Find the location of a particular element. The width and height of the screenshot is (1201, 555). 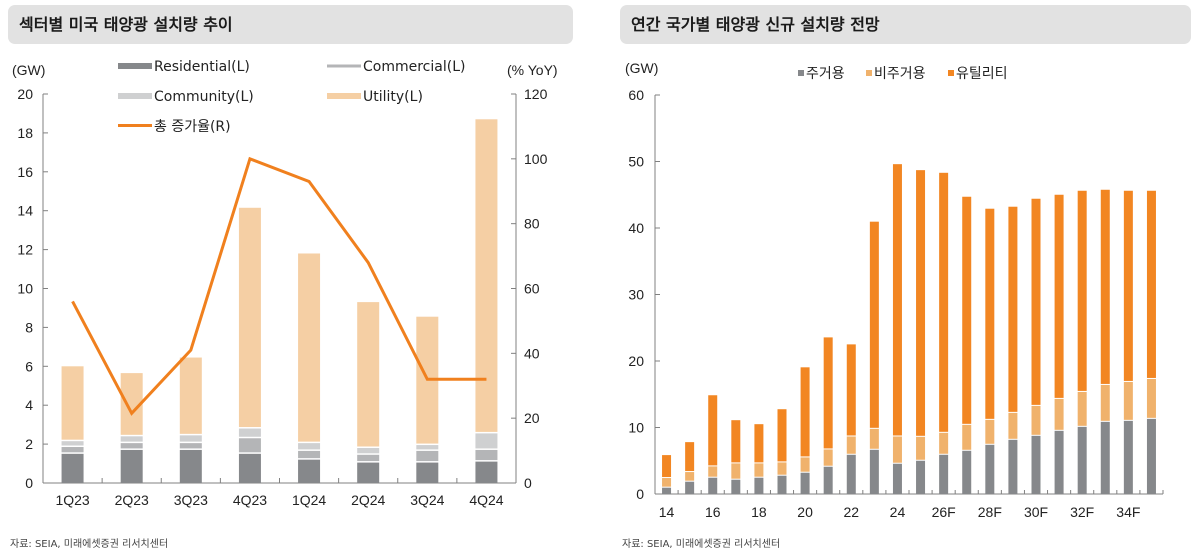

y-tick-label: 18 is located at coordinates (25, 133).